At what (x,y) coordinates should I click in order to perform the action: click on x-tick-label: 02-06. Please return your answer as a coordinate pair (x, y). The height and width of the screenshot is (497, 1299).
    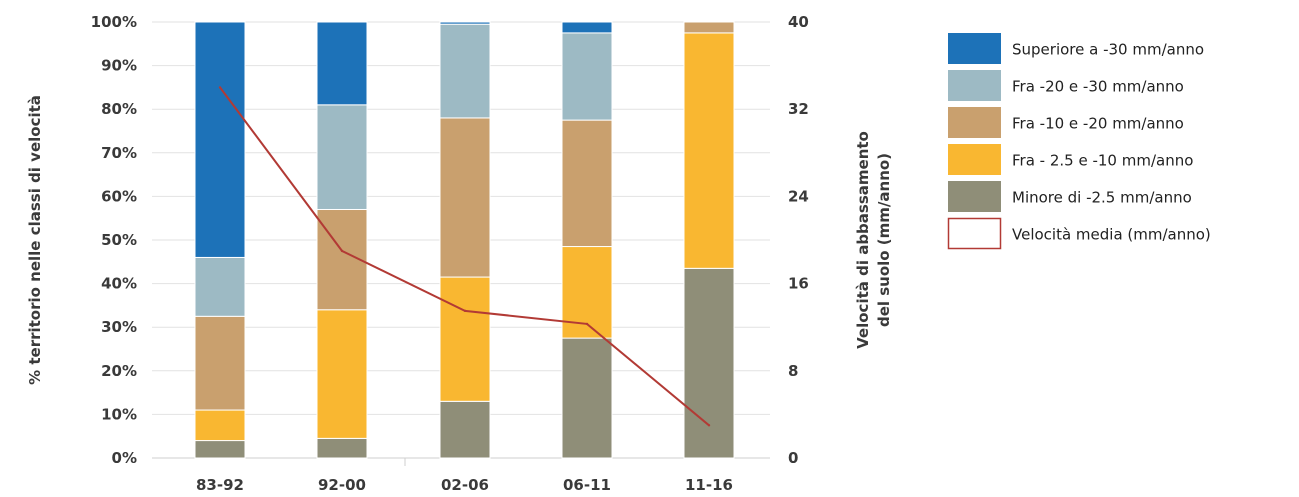
    Looking at the image, I should click on (465, 485).